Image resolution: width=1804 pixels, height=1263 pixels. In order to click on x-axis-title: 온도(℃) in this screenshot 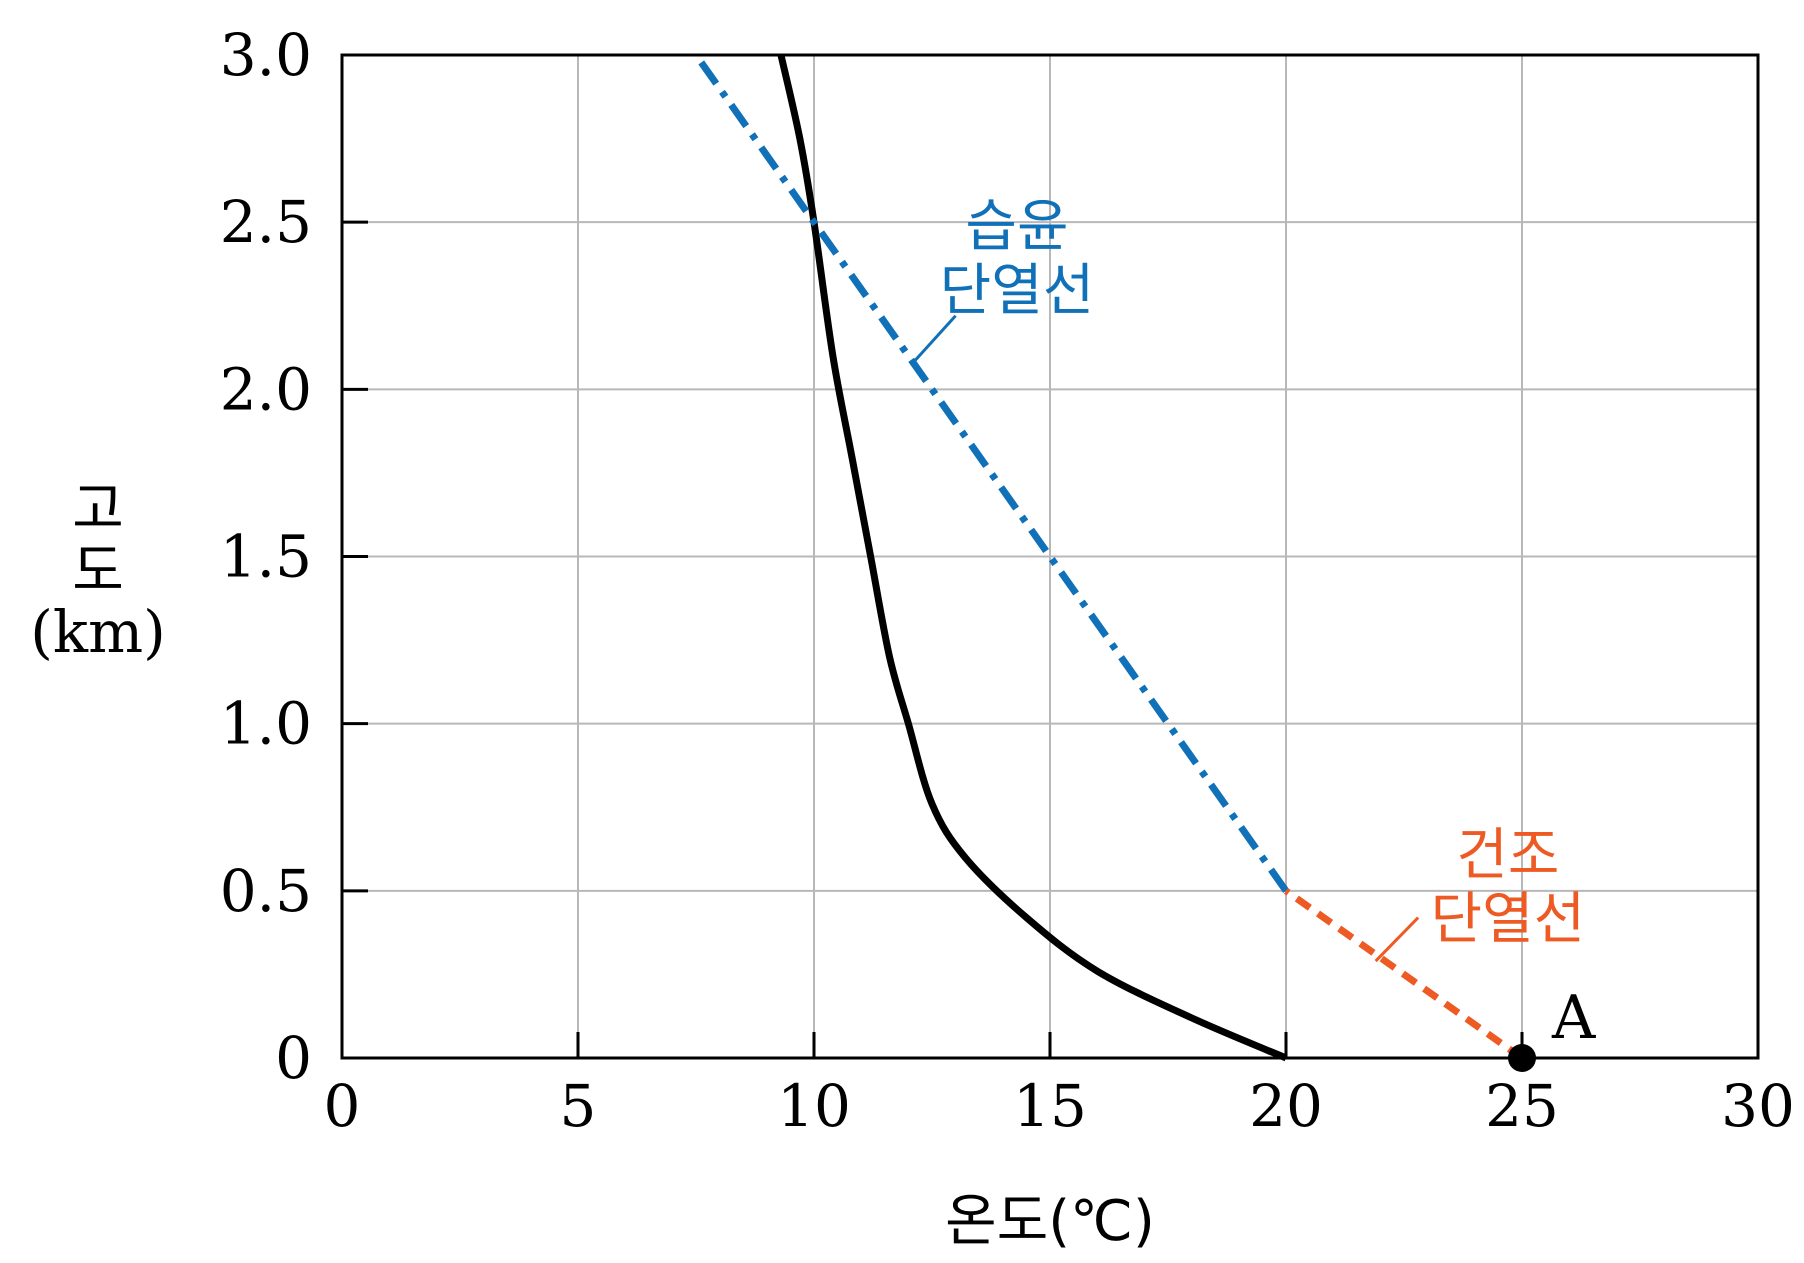, I will do `click(1050, 1221)`.